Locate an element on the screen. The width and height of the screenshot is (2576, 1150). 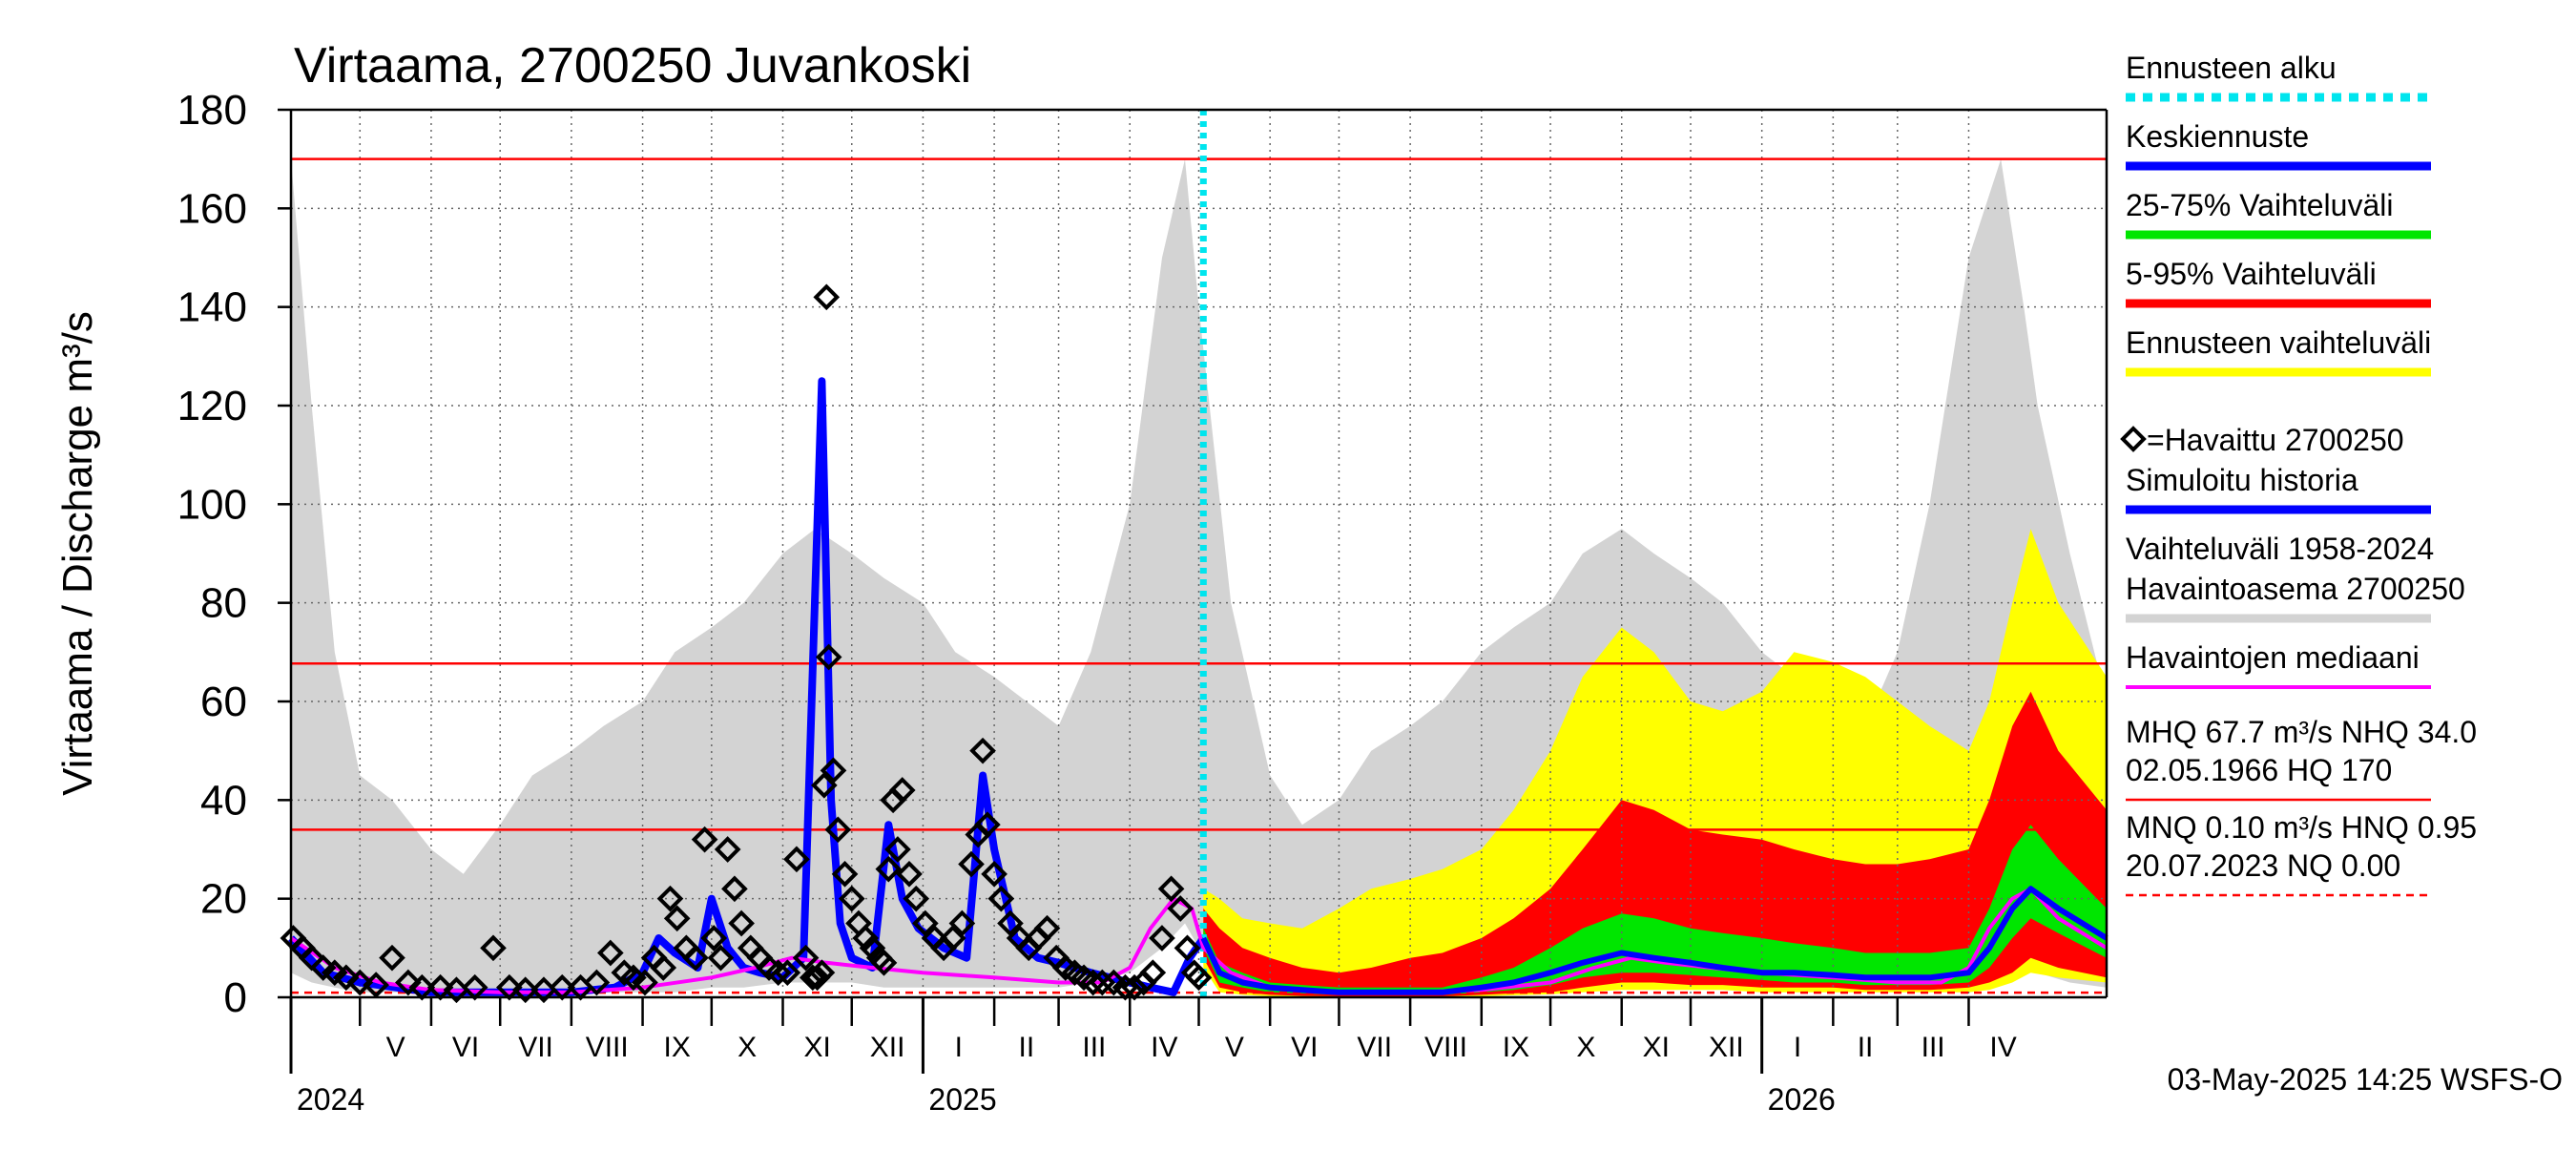
legend-label: Havaintoasema 2700250 is located at coordinates (2295, 589).